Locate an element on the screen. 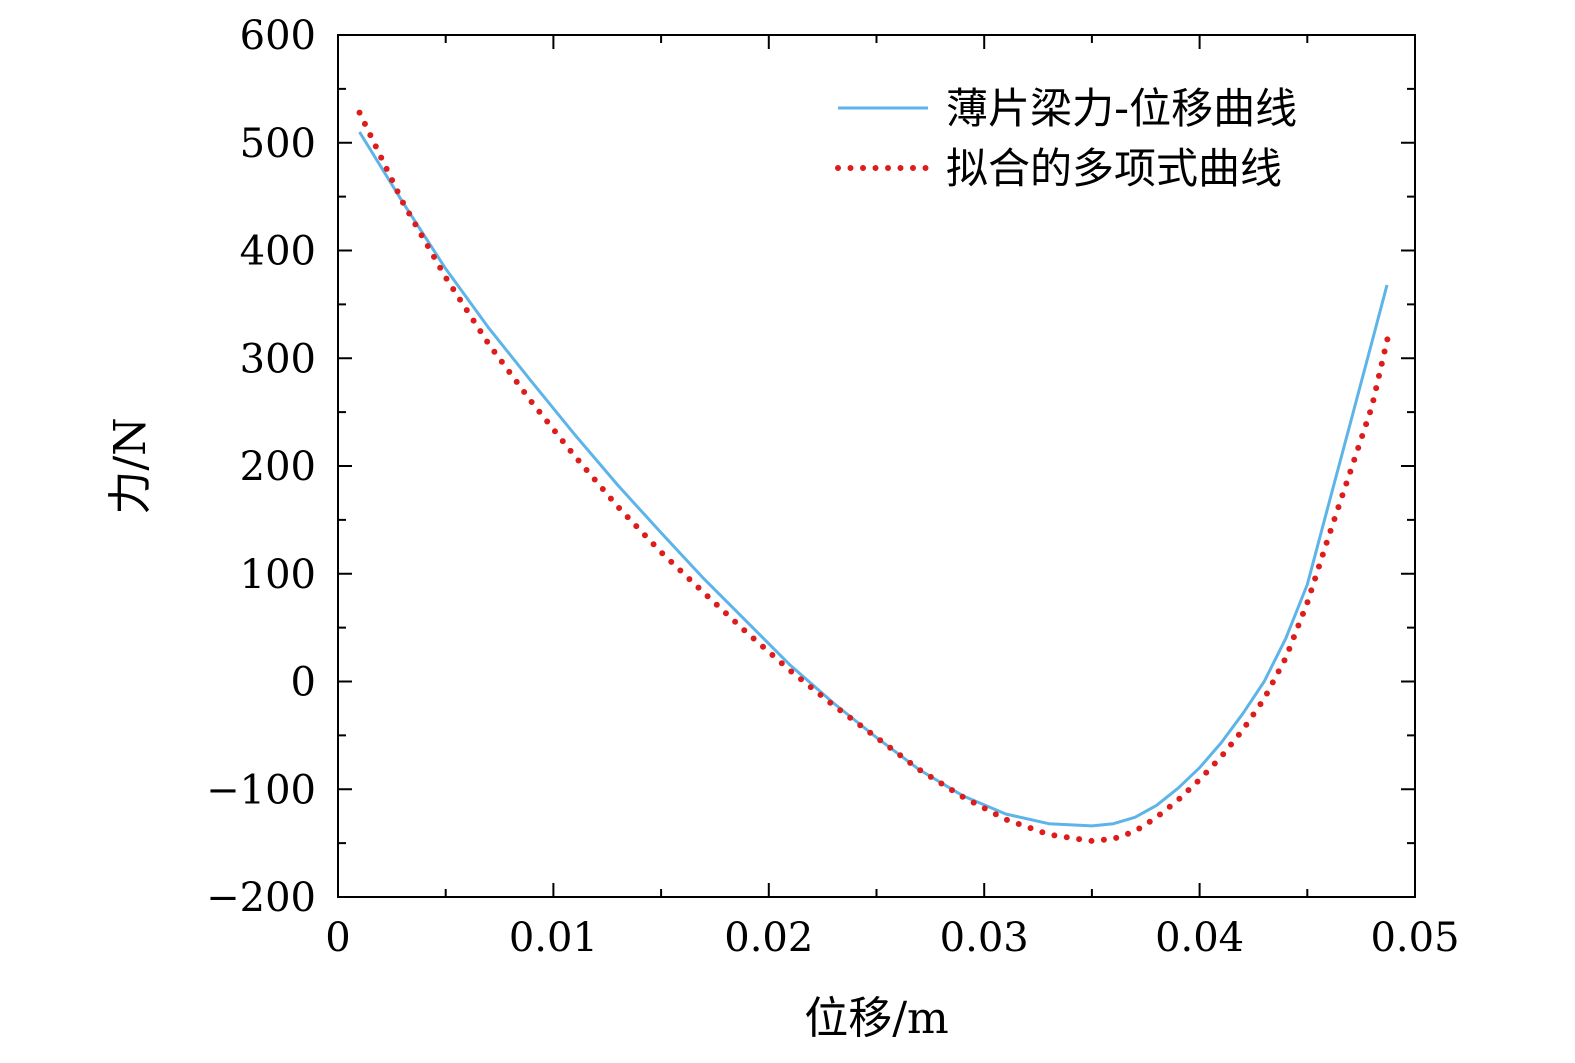  y-tick-label: 400 is located at coordinates (278, 252).